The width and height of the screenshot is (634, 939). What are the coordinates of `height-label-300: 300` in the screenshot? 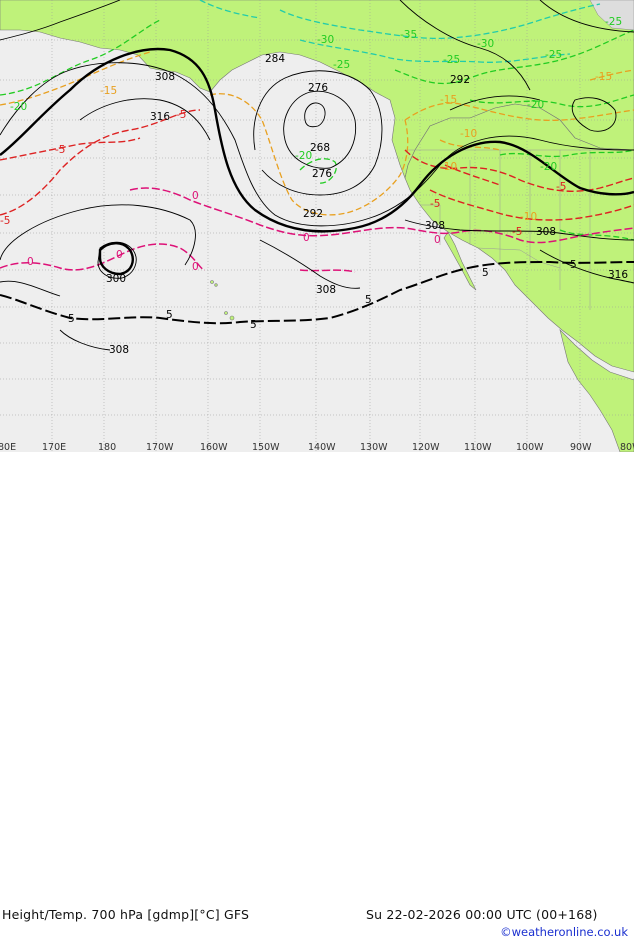 It's located at (116, 279).